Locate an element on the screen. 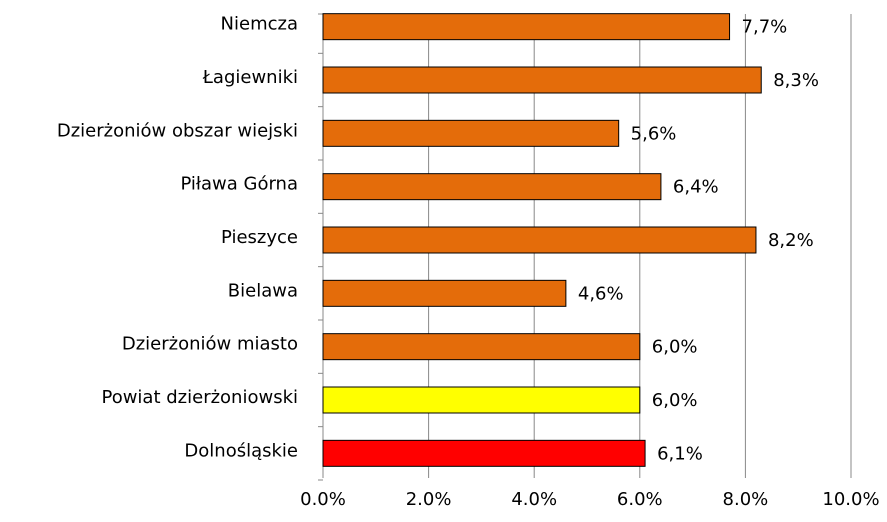 The image size is (887, 522). x-tick-label: 4.0% is located at coordinates (534, 499).